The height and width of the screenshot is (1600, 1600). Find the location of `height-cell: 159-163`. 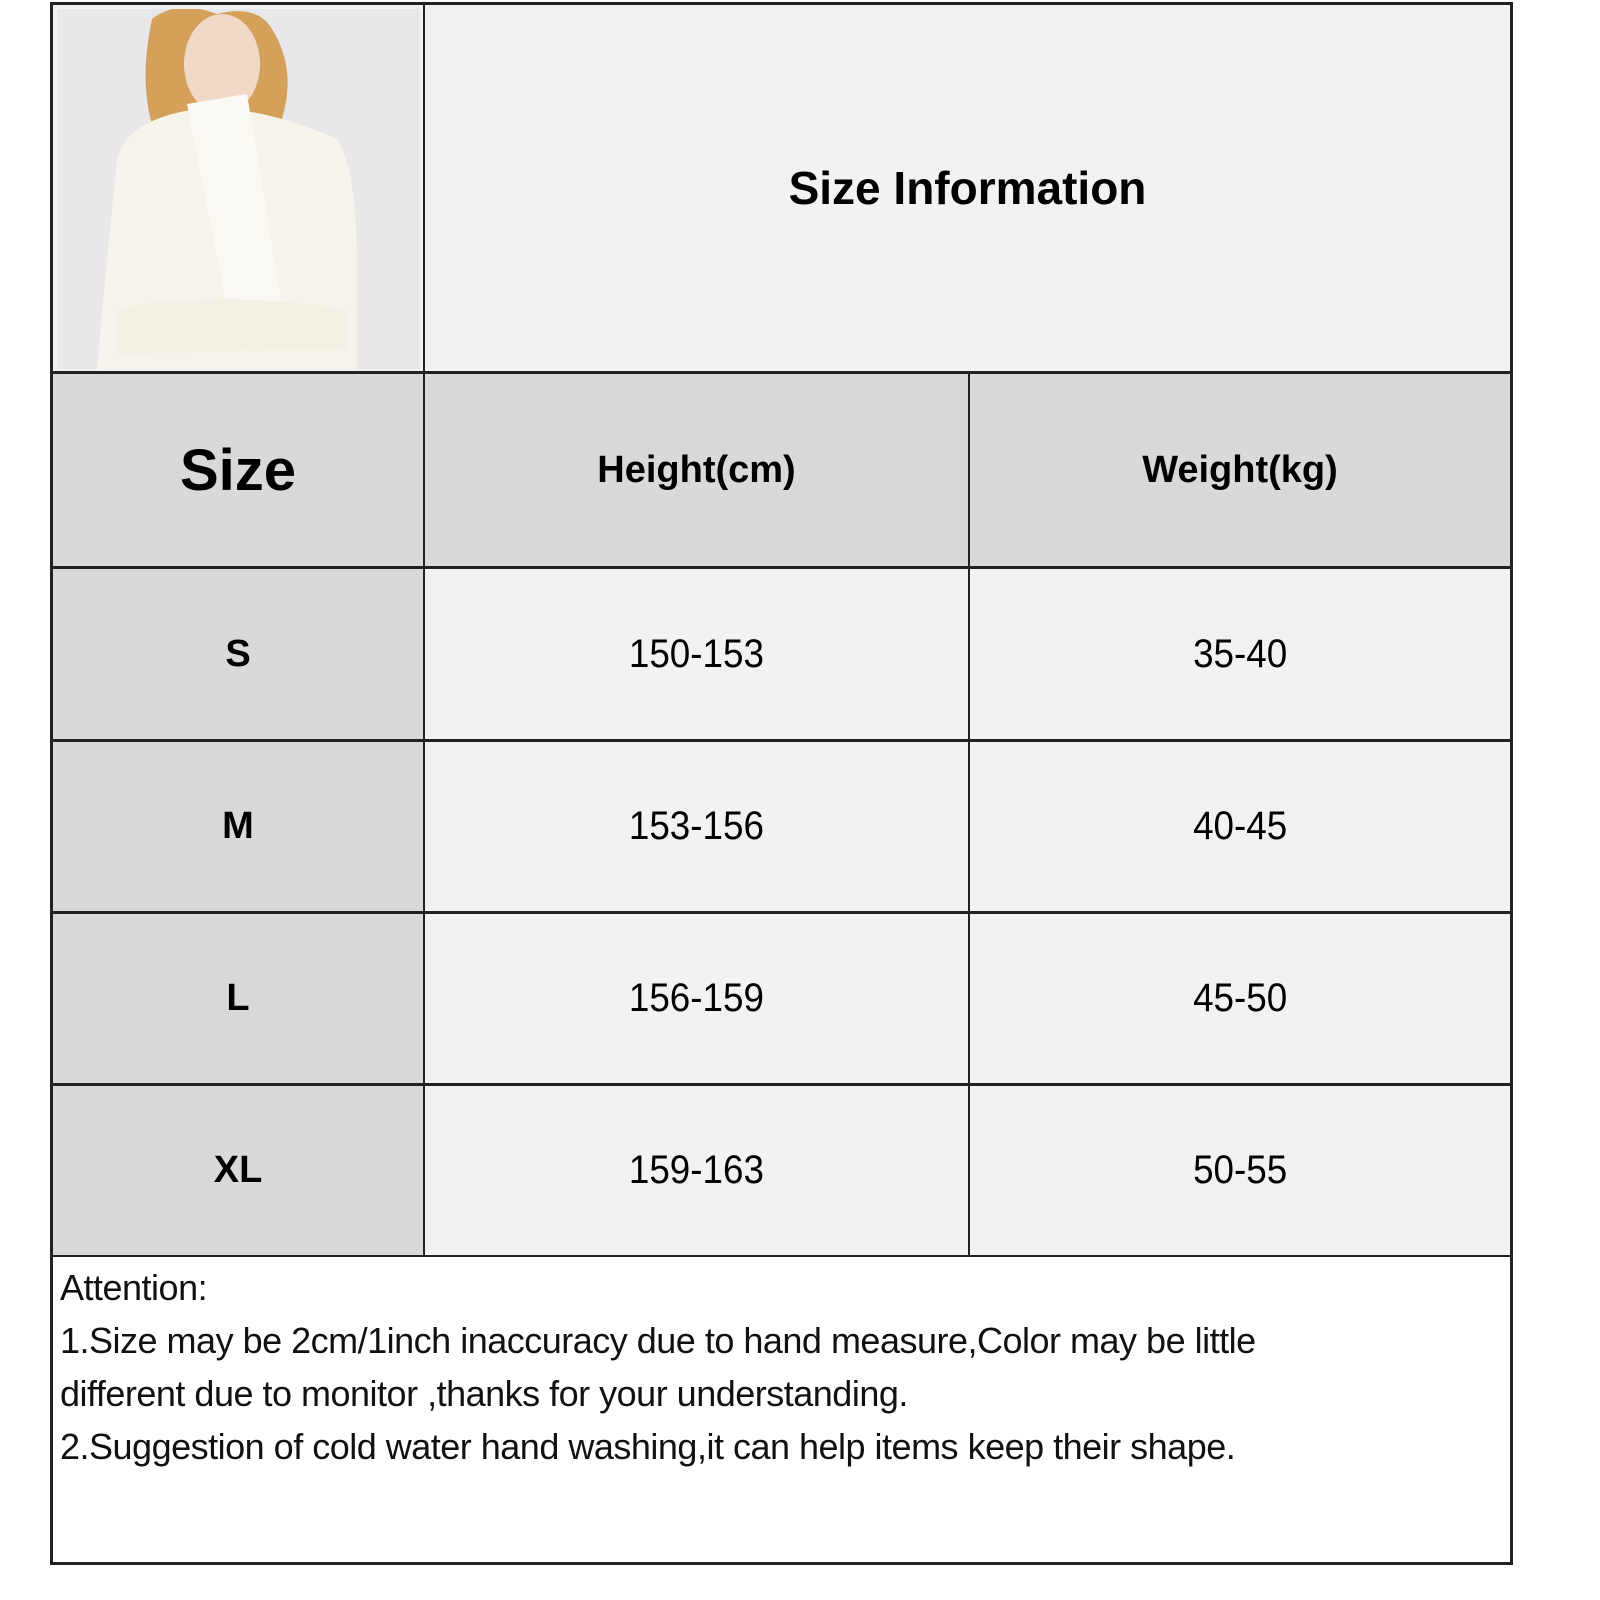

height-cell: 159-163 is located at coordinates (696, 1170).